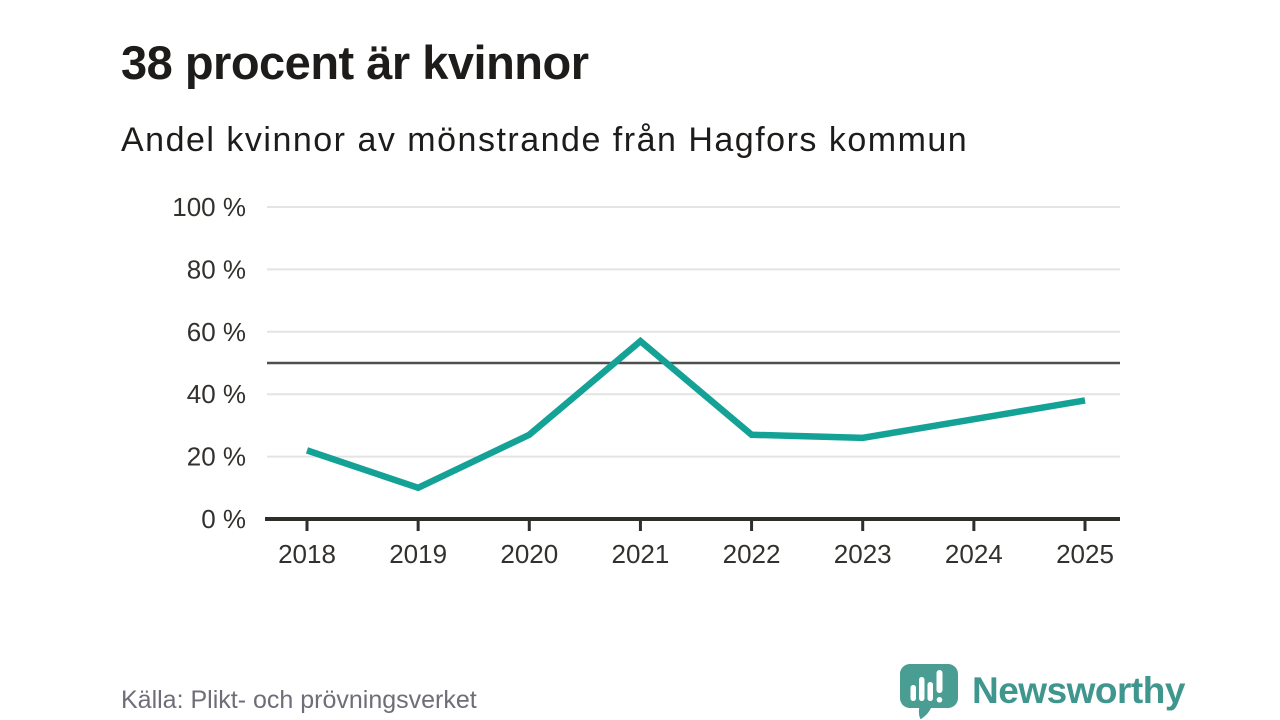  Describe the element at coordinates (939, 700) in the screenshot. I see `logo-exclamation-dot` at that location.